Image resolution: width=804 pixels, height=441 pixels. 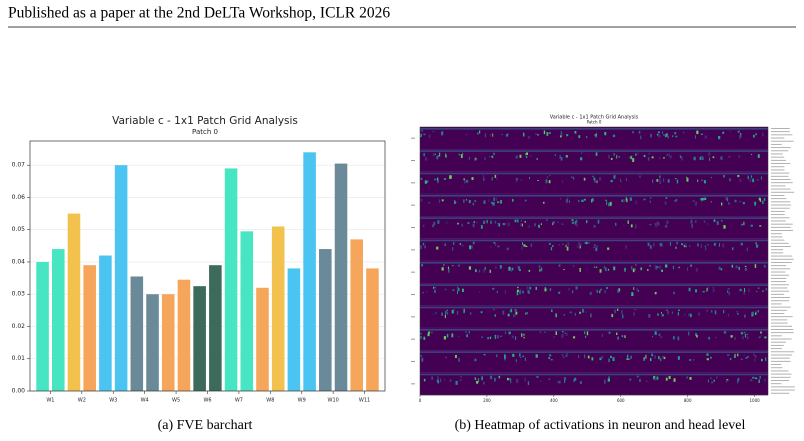 I want to click on x-tick-label: 600, so click(x=621, y=400).